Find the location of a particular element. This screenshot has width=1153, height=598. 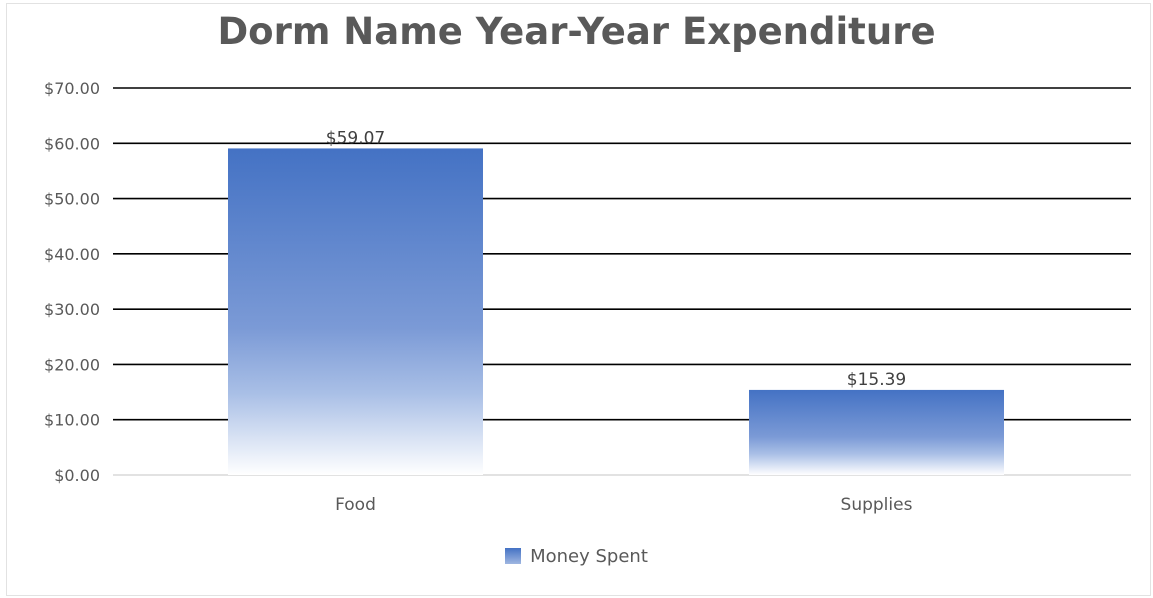

y-tick-label: $70.00 is located at coordinates (72, 88).